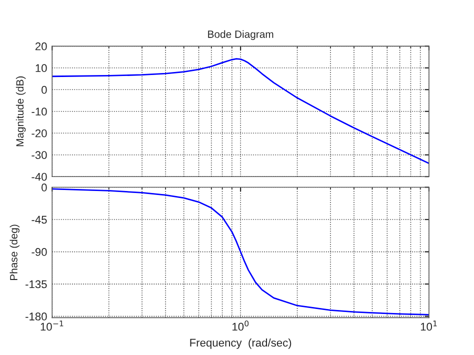 The width and height of the screenshot is (474, 355). I want to click on x-tick-label: 10$^{0}$, so click(240, 325).